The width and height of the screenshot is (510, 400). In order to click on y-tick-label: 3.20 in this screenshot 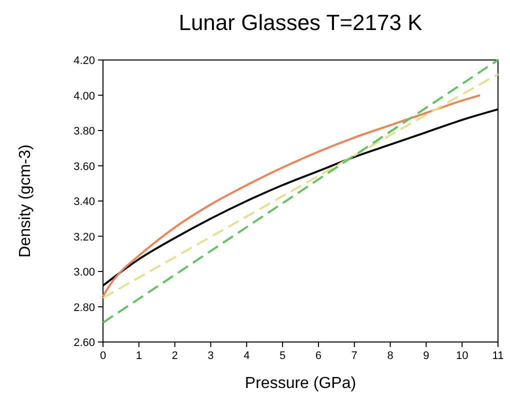, I will do `click(84, 237)`.